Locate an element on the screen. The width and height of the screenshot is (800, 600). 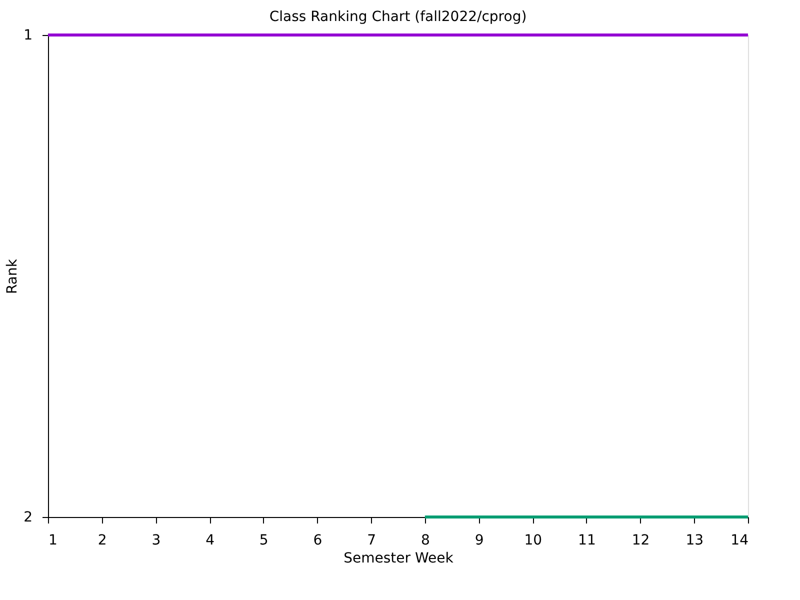
x-tick-label: 10 is located at coordinates (533, 540).